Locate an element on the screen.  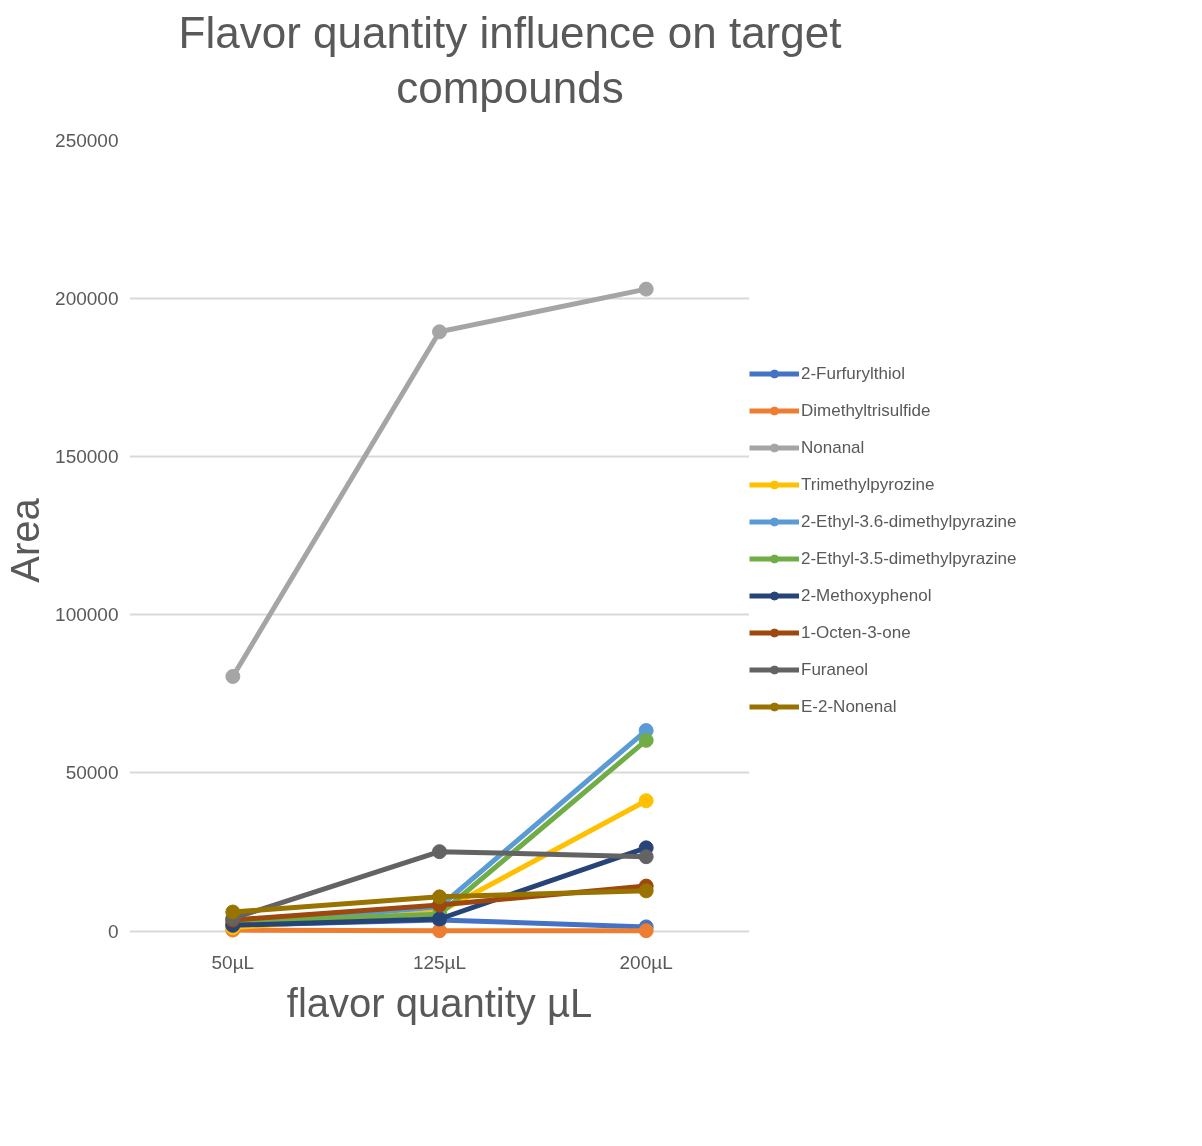
legend-label: 2-Ethyl-3.5-dimethylpyrazine is located at coordinates (909, 558).